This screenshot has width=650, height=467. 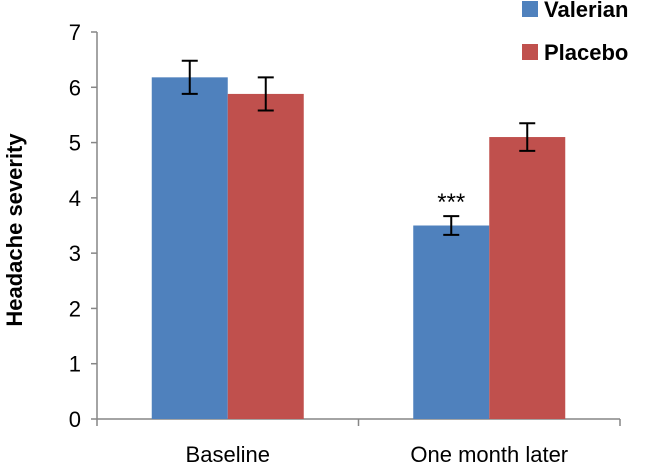 I want to click on y-tick-label: 3, so click(x=75, y=253).